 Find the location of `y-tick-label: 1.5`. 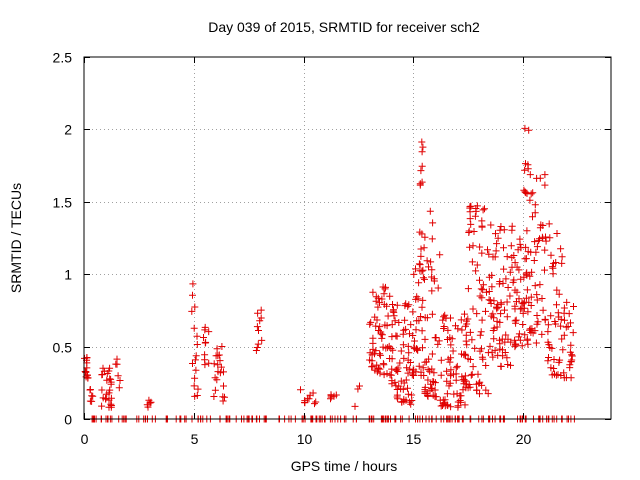

y-tick-label: 1.5 is located at coordinates (63, 203).